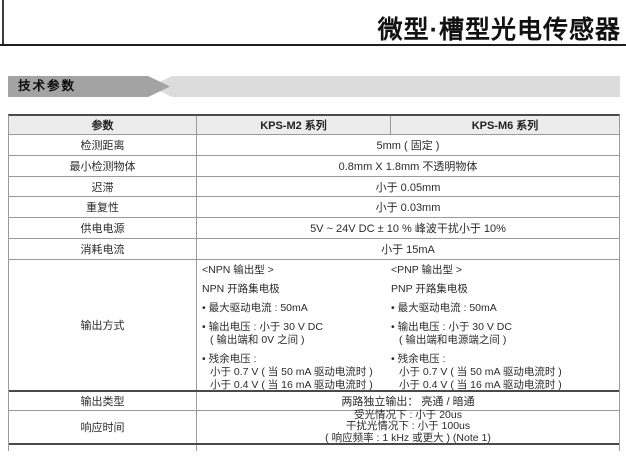  What do you see at coordinates (408, 448) in the screenshot?
I see `row-value-empty` at bounding box center [408, 448].